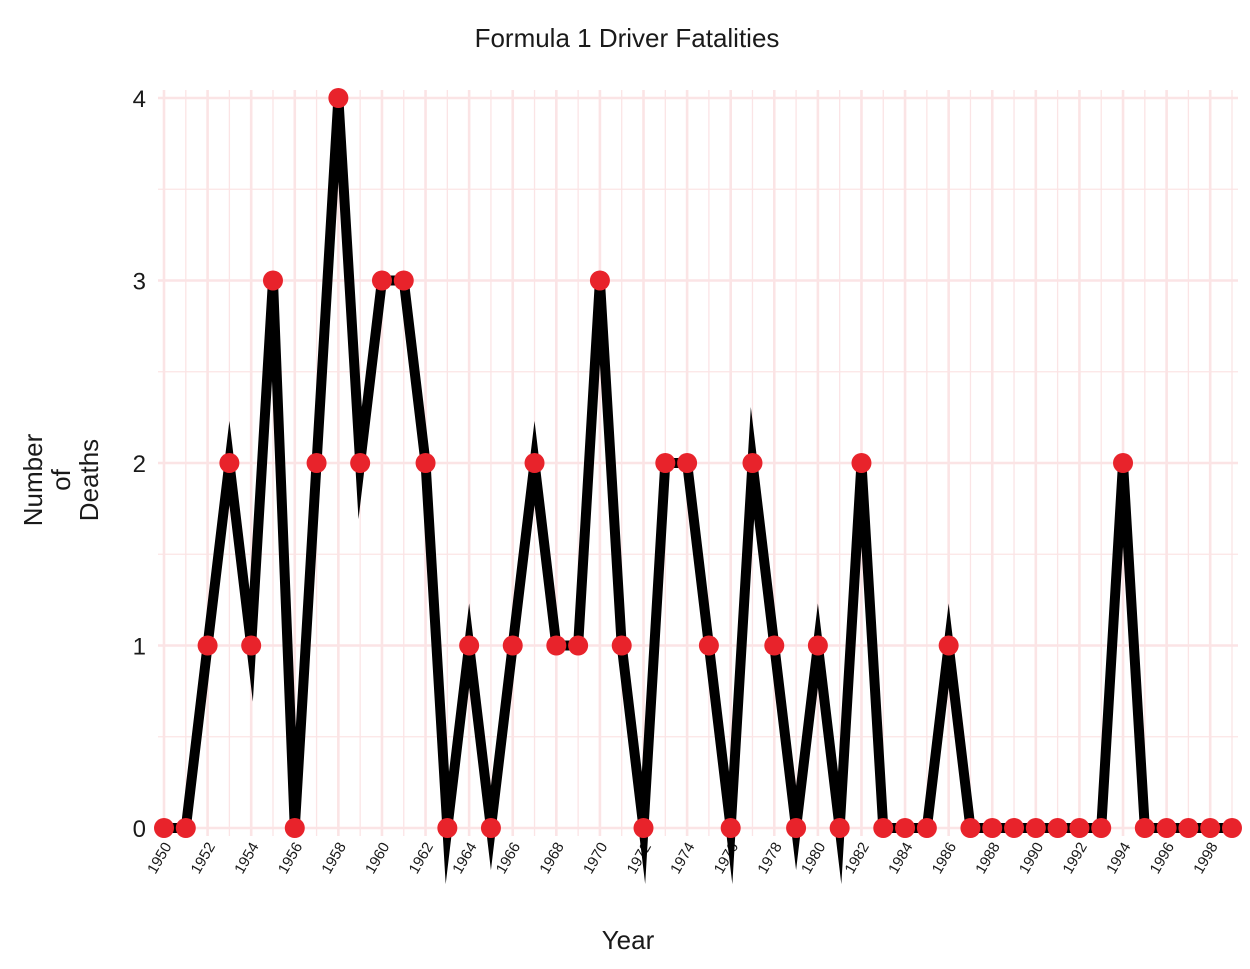  I want to click on x-tick-label: 1954, so click(246, 858).